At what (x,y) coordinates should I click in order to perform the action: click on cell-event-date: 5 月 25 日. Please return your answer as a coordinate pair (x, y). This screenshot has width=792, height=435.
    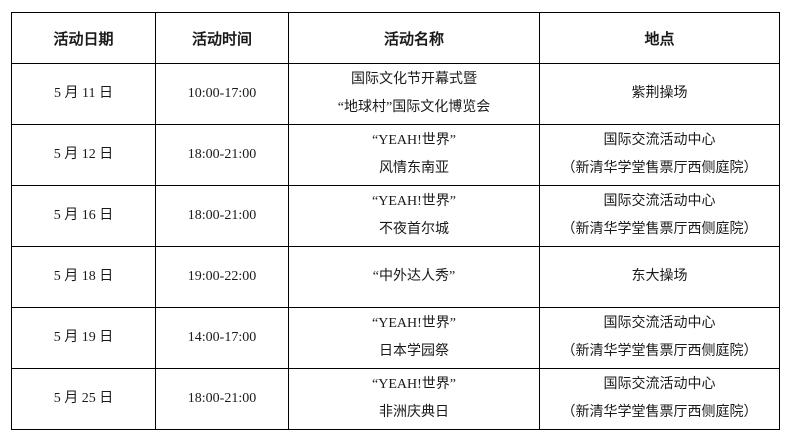
    Looking at the image, I should click on (83, 399).